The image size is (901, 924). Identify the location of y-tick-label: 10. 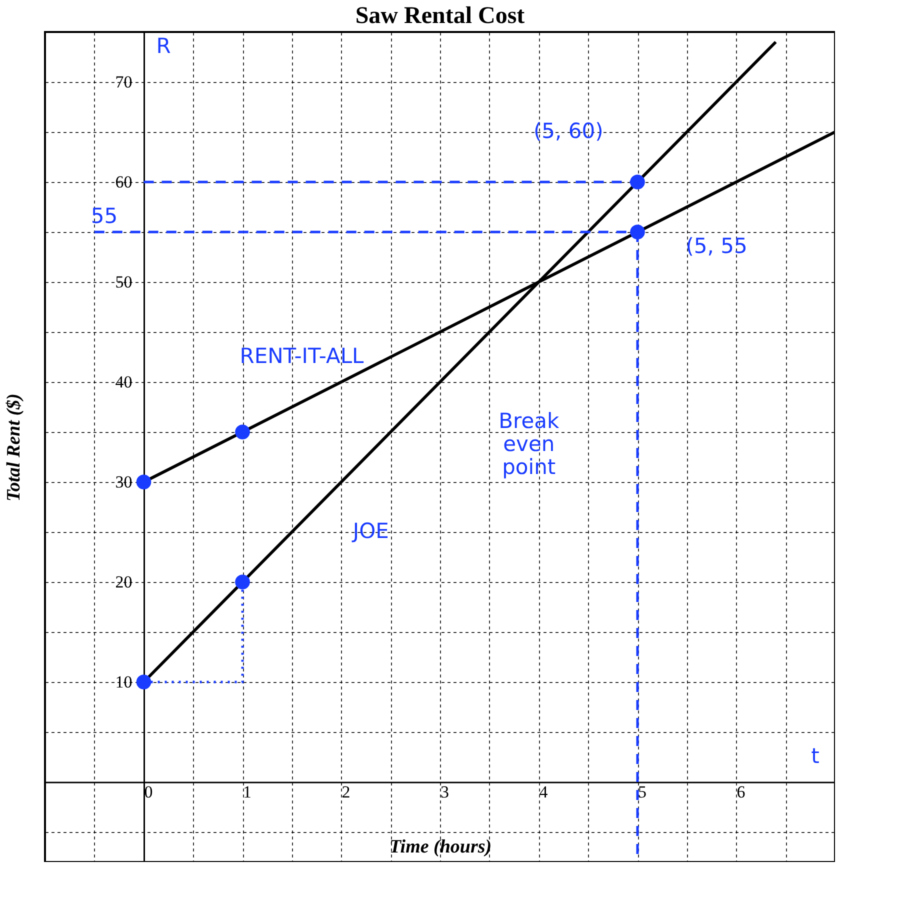
(123, 682).